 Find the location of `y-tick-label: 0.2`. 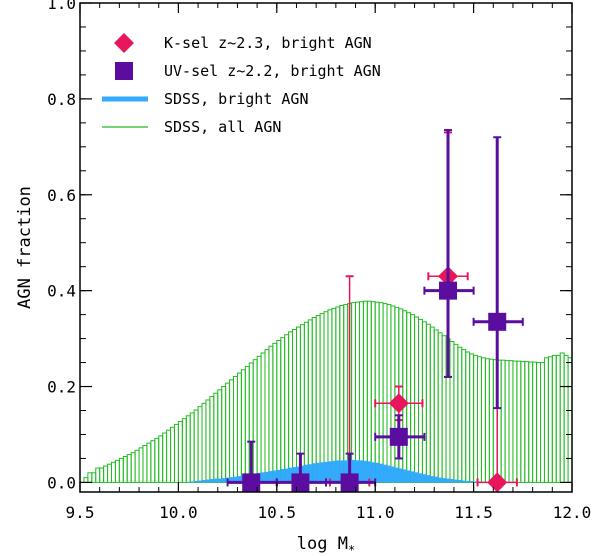

y-tick-label: 0.2 is located at coordinates (61, 387).